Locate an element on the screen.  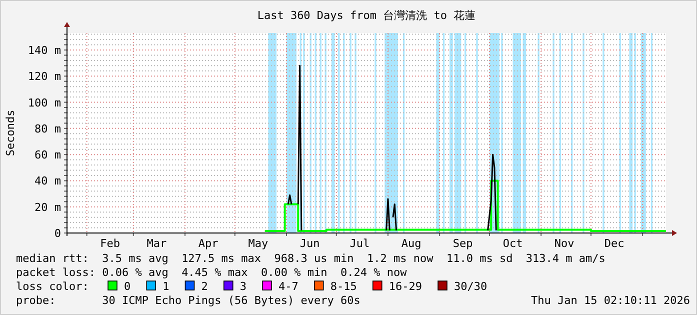
x-tick-label: Oct is located at coordinates (512, 243).